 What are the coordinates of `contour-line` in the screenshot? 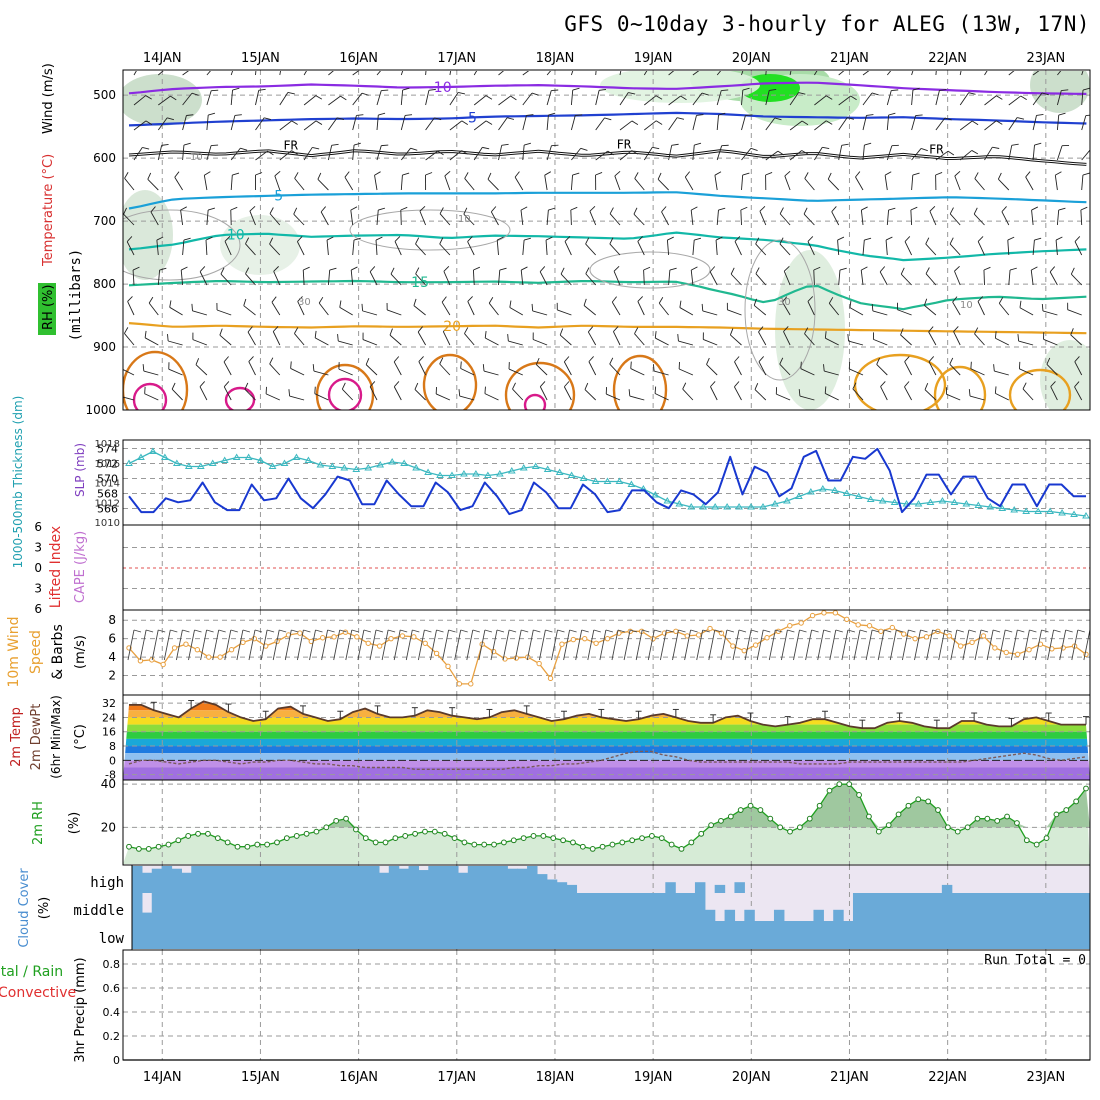 It's located at (607, 88).